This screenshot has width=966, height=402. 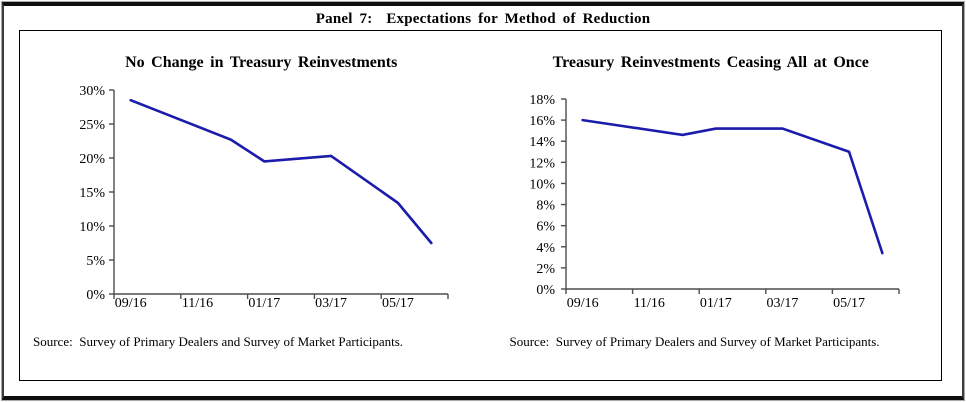 I want to click on svg-text: 15%, so click(x=92, y=193).